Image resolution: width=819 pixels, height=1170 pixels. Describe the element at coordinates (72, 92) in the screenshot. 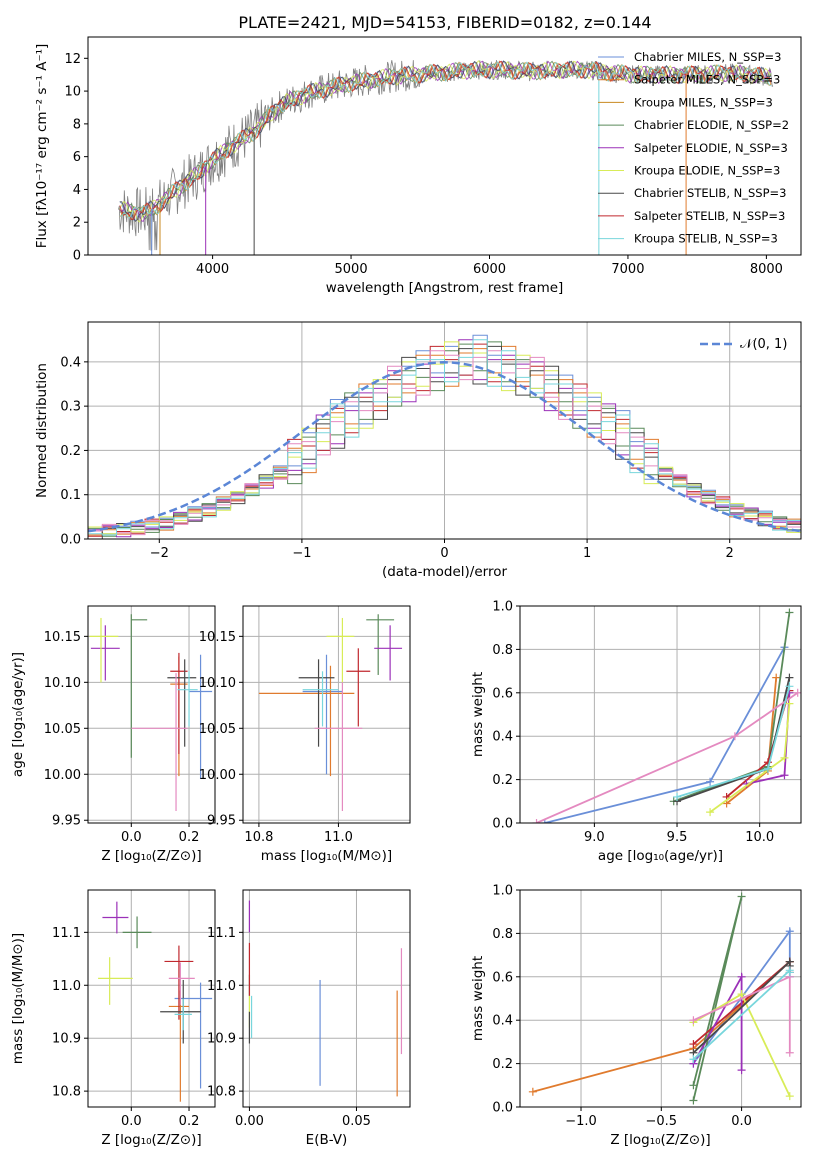

I see `spectrum-ytick-label-5: 10` at that location.